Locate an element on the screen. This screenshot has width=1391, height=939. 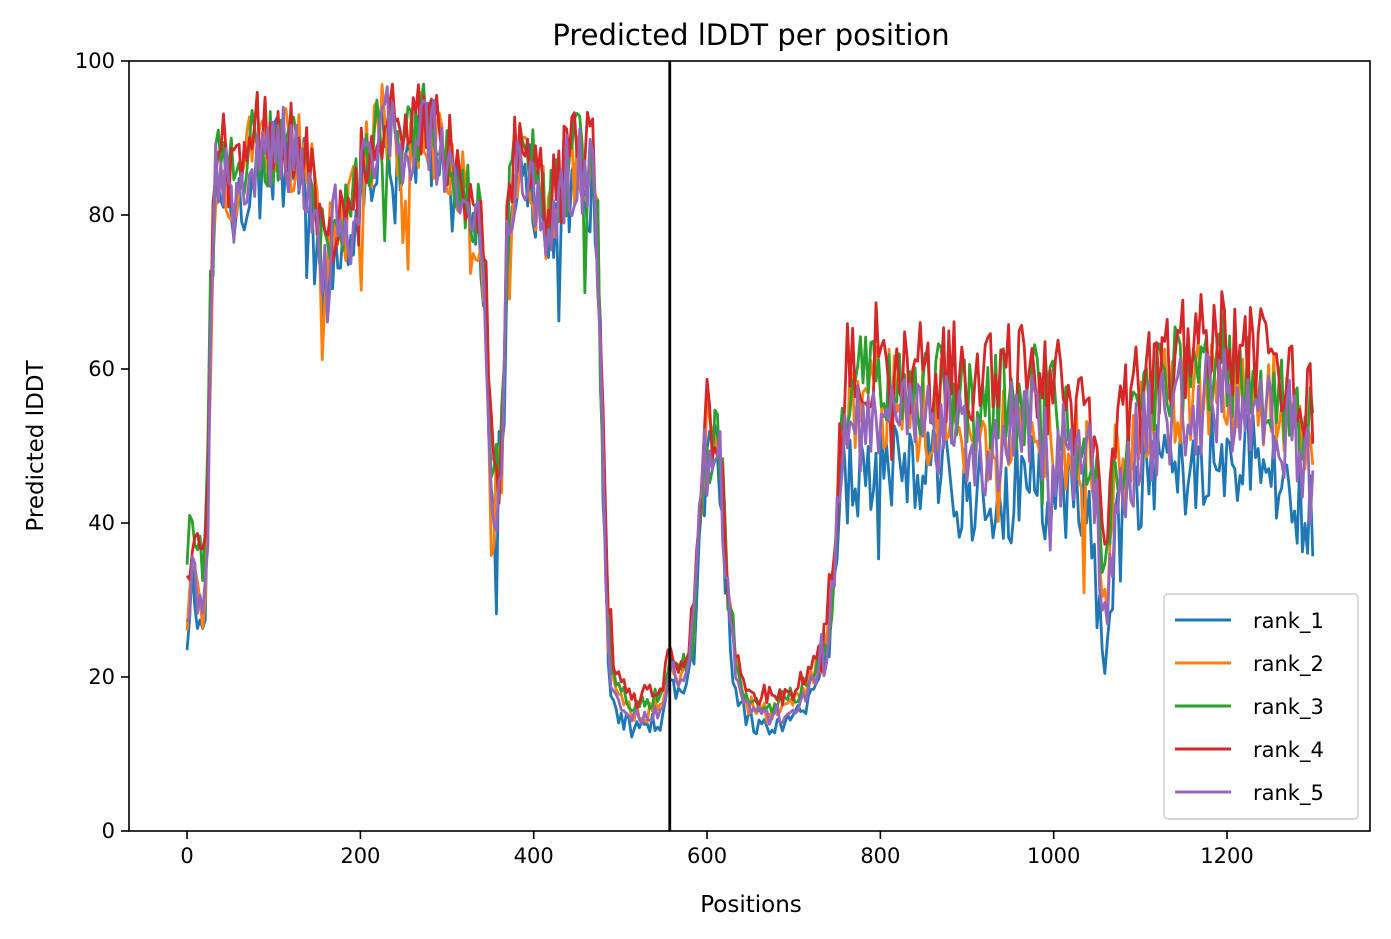
legend-label: rank_3 is located at coordinates (1288, 707).